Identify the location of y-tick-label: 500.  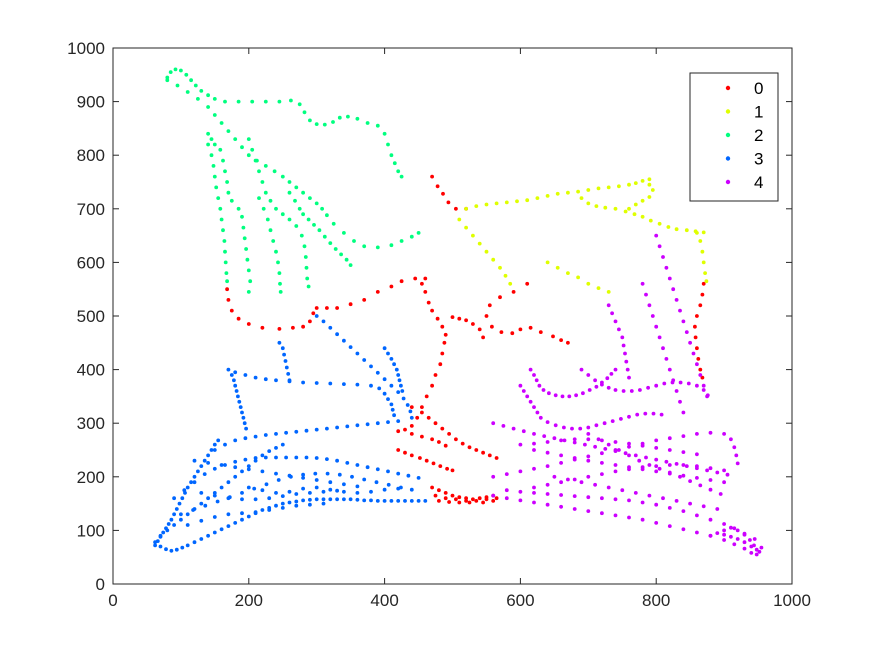
(91, 316).